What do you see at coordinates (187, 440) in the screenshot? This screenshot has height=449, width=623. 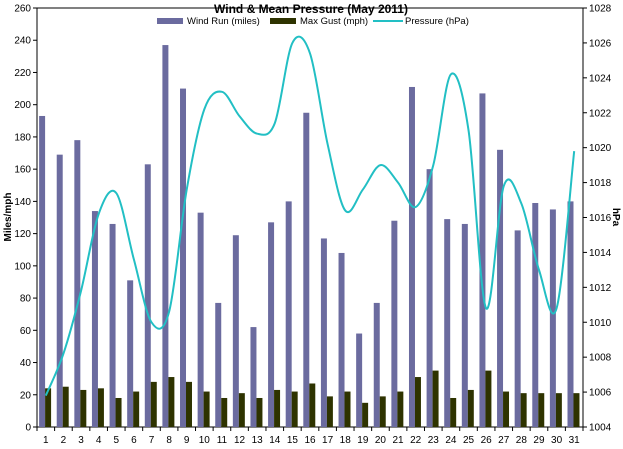 I see `x-tick-label: 9` at bounding box center [187, 440].